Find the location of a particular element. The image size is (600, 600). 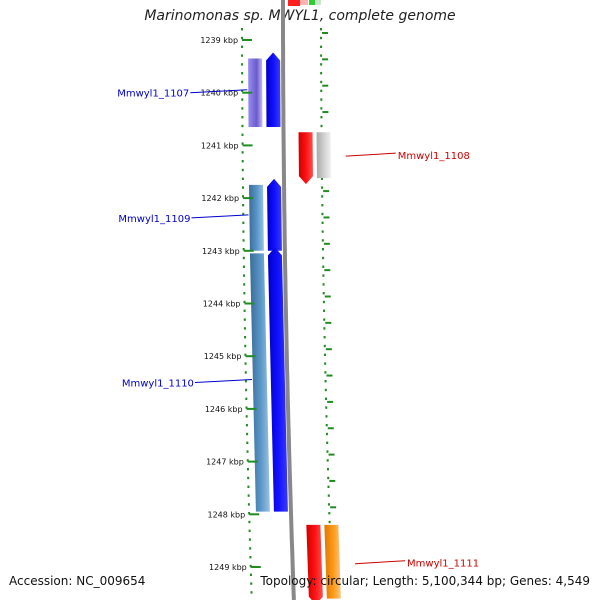

gene-label: Mmwyl1_1108 is located at coordinates (434, 156).